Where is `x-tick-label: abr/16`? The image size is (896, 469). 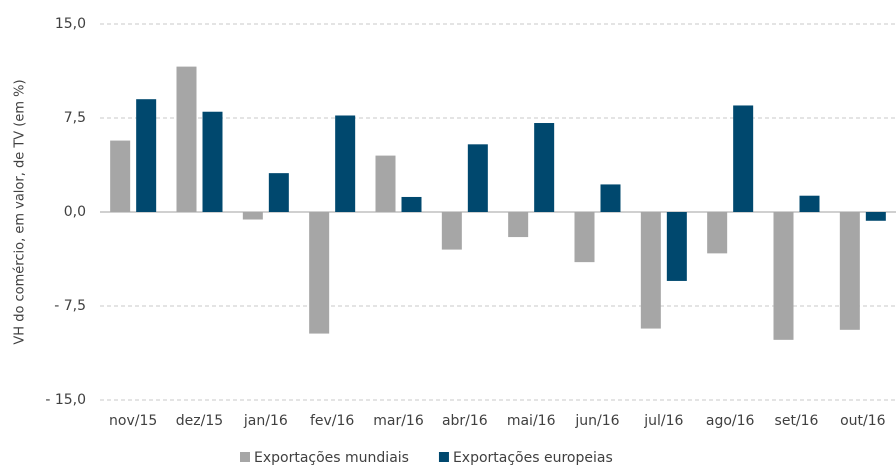
x-tick-label: abr/16 is located at coordinates (465, 421).